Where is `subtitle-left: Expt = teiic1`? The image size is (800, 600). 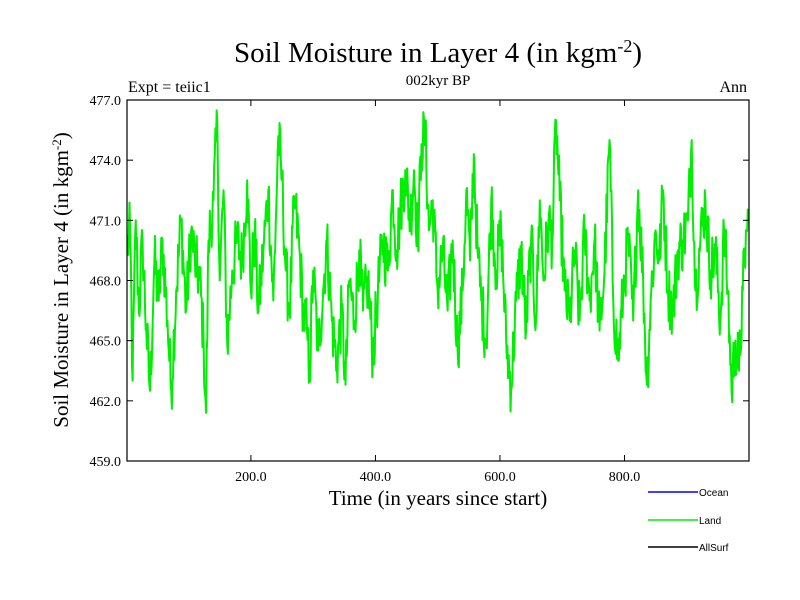
subtitle-left: Expt = teiic1 is located at coordinates (169, 87).